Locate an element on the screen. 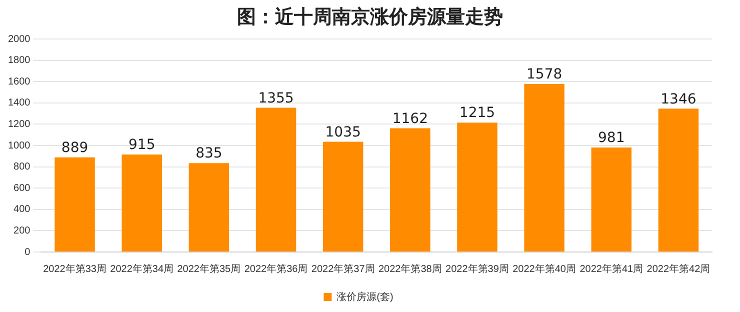 The image size is (740, 312). data-label: 1355 is located at coordinates (276, 98).